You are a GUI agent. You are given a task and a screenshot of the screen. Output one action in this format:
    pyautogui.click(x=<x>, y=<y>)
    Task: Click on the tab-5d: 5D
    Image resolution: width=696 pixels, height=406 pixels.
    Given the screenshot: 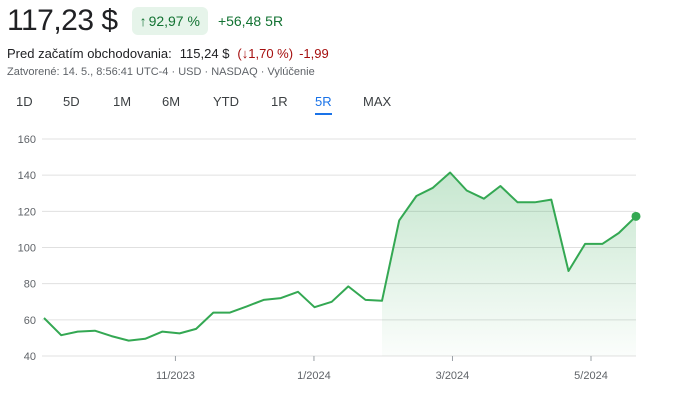 What is the action you would take?
    pyautogui.click(x=71, y=101)
    